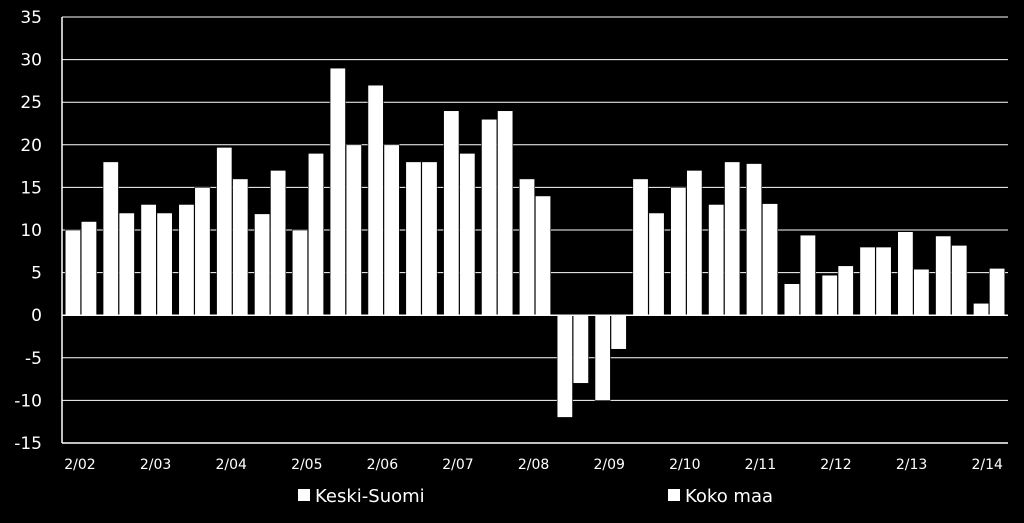  Describe the element at coordinates (306, 465) in the screenshot. I see `x-tick-label: 2/05` at that location.